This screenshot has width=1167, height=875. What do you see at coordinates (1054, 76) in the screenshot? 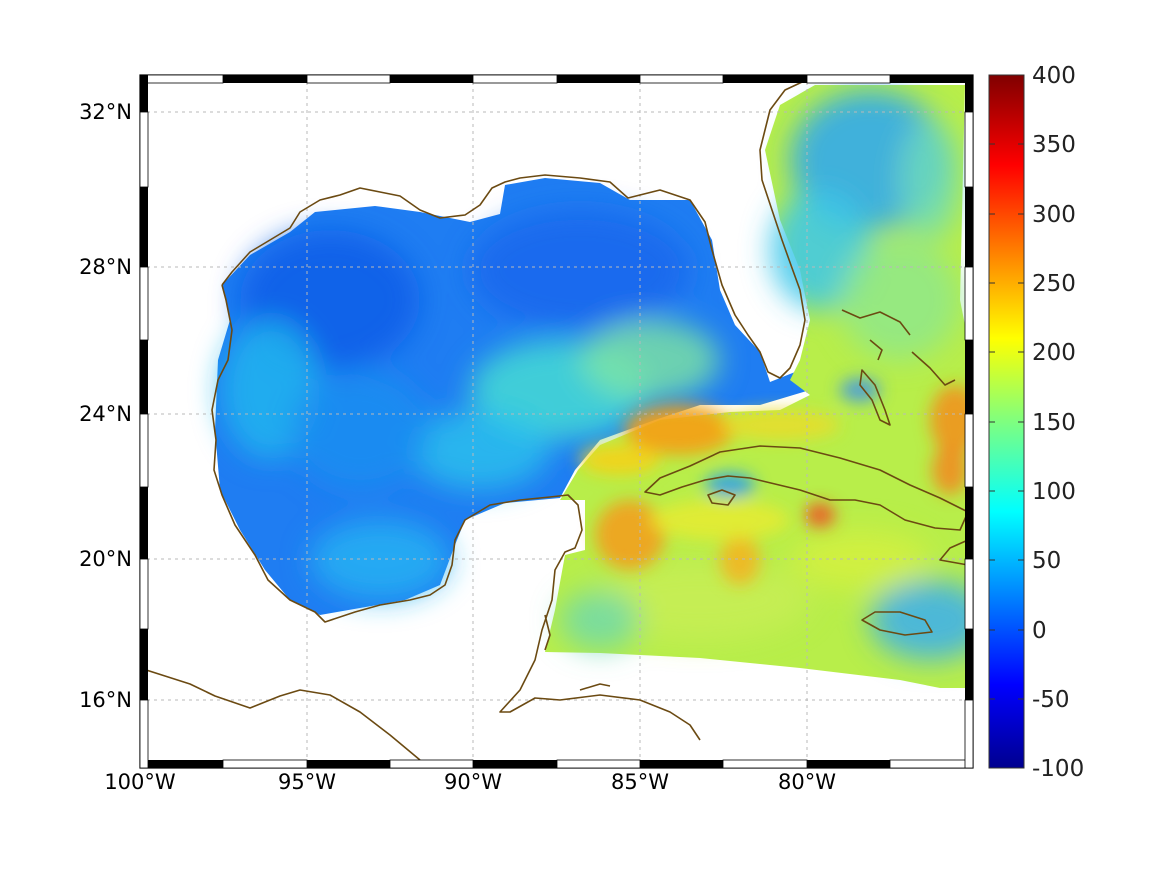
I see `colorbar-label: 400` at bounding box center [1054, 76].